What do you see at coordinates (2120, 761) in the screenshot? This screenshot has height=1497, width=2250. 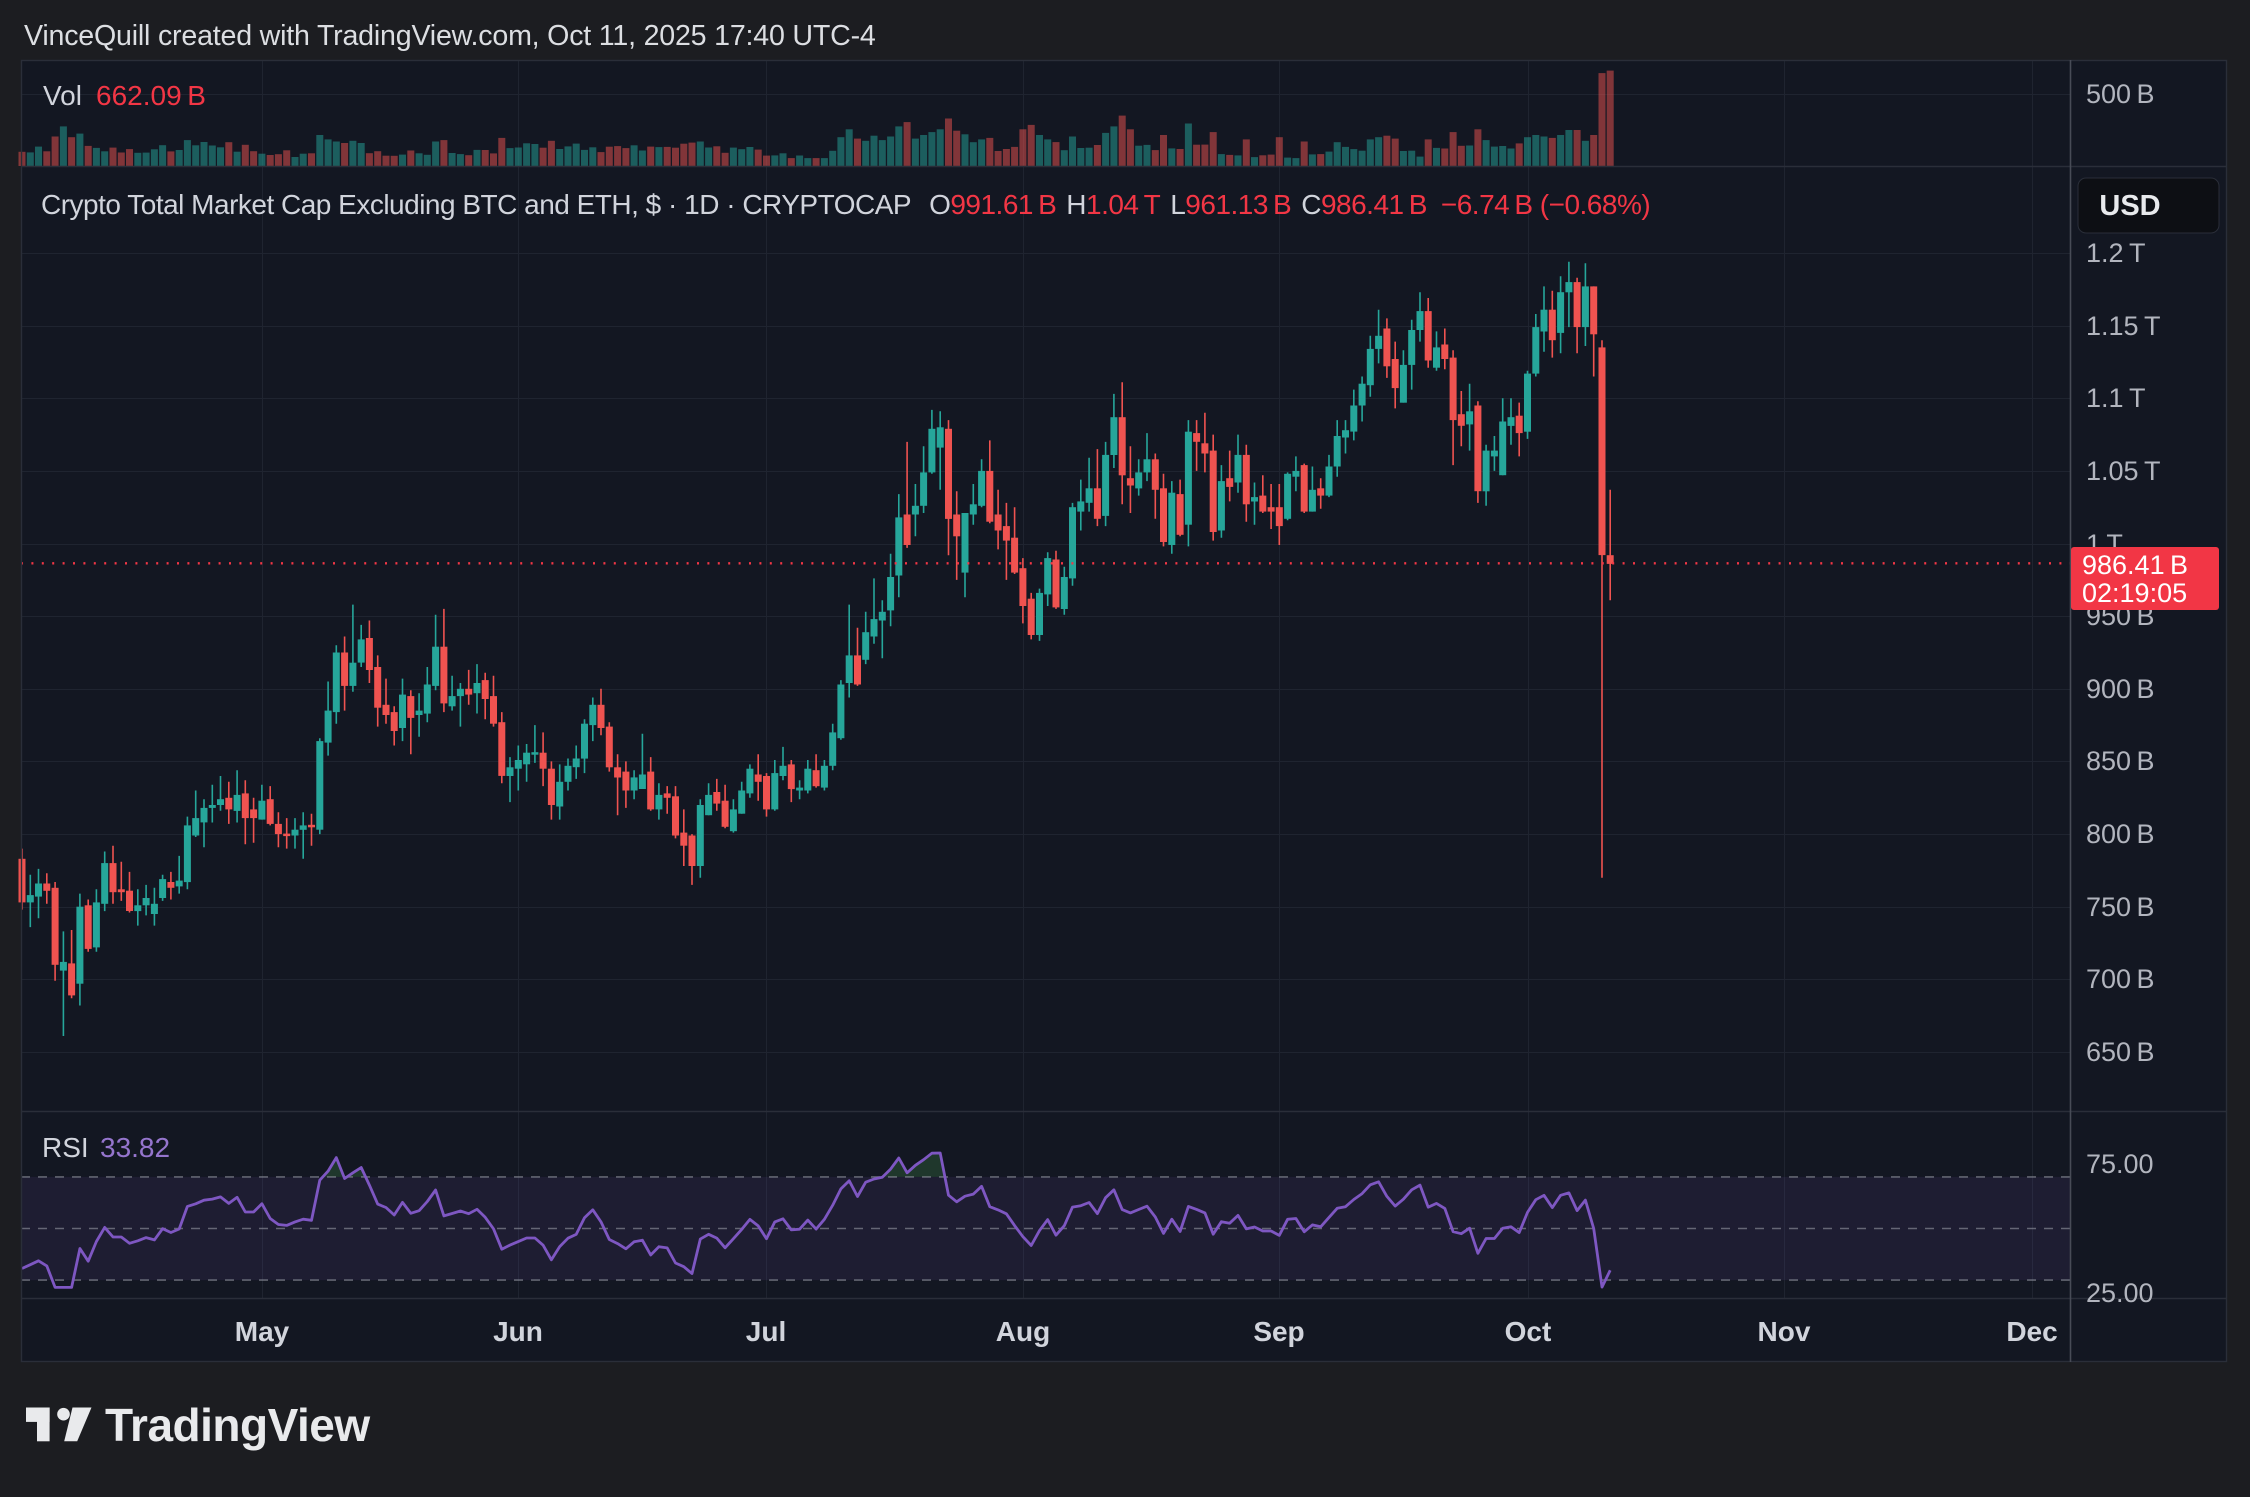 I see `svg-text: 850 B` at bounding box center [2120, 761].